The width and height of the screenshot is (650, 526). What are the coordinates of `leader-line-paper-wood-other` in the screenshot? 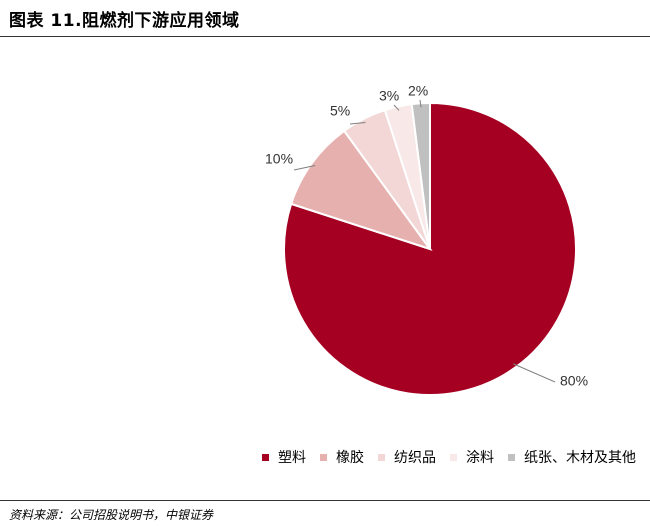 It's located at (420, 103).